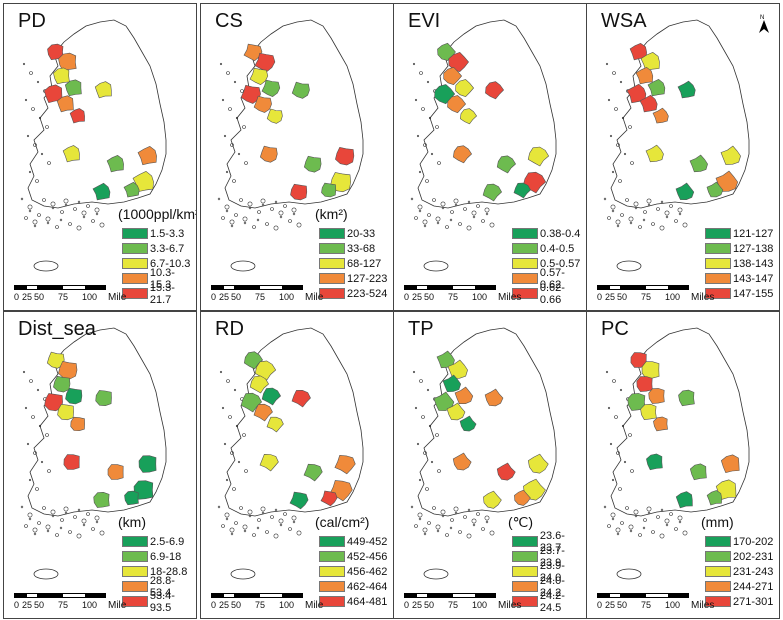 Image resolution: width=783 pixels, height=620 pixels. Describe the element at coordinates (739, 248) in the screenshot. I see `legend-item: 127-138` at that location.